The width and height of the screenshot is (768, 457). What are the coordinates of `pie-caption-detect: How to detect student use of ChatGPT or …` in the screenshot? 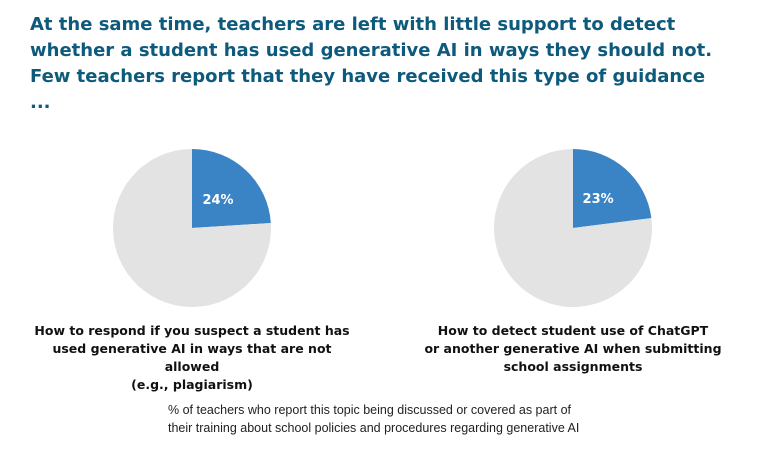 It's located at (573, 349).